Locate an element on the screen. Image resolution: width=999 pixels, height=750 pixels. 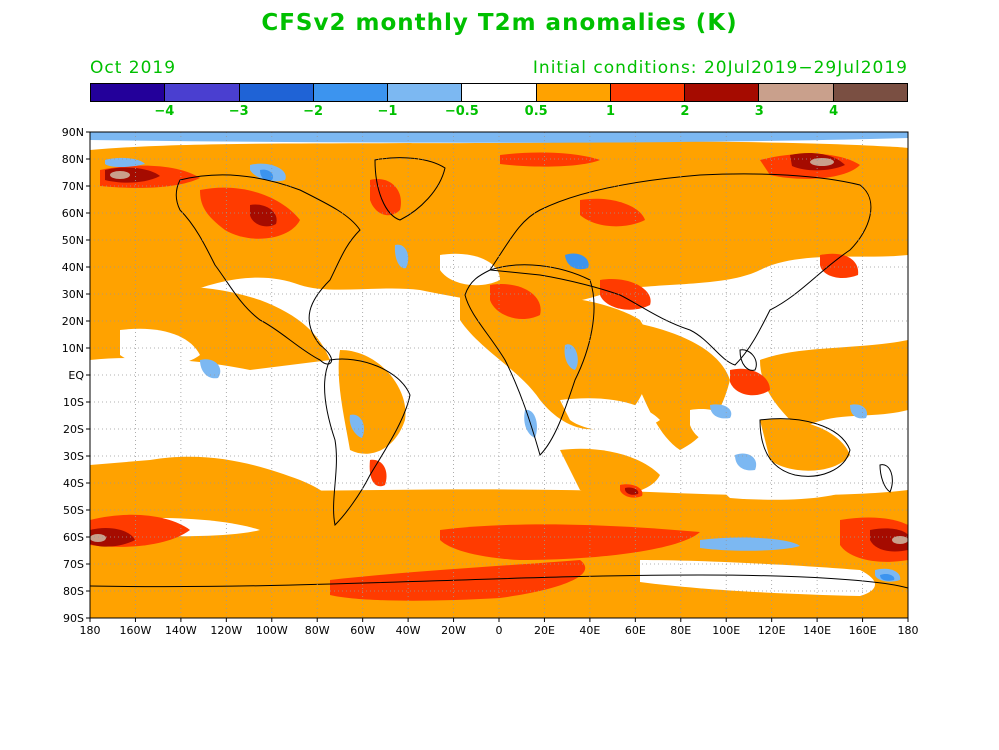
lon-label: 40W is located at coordinates (408, 630).